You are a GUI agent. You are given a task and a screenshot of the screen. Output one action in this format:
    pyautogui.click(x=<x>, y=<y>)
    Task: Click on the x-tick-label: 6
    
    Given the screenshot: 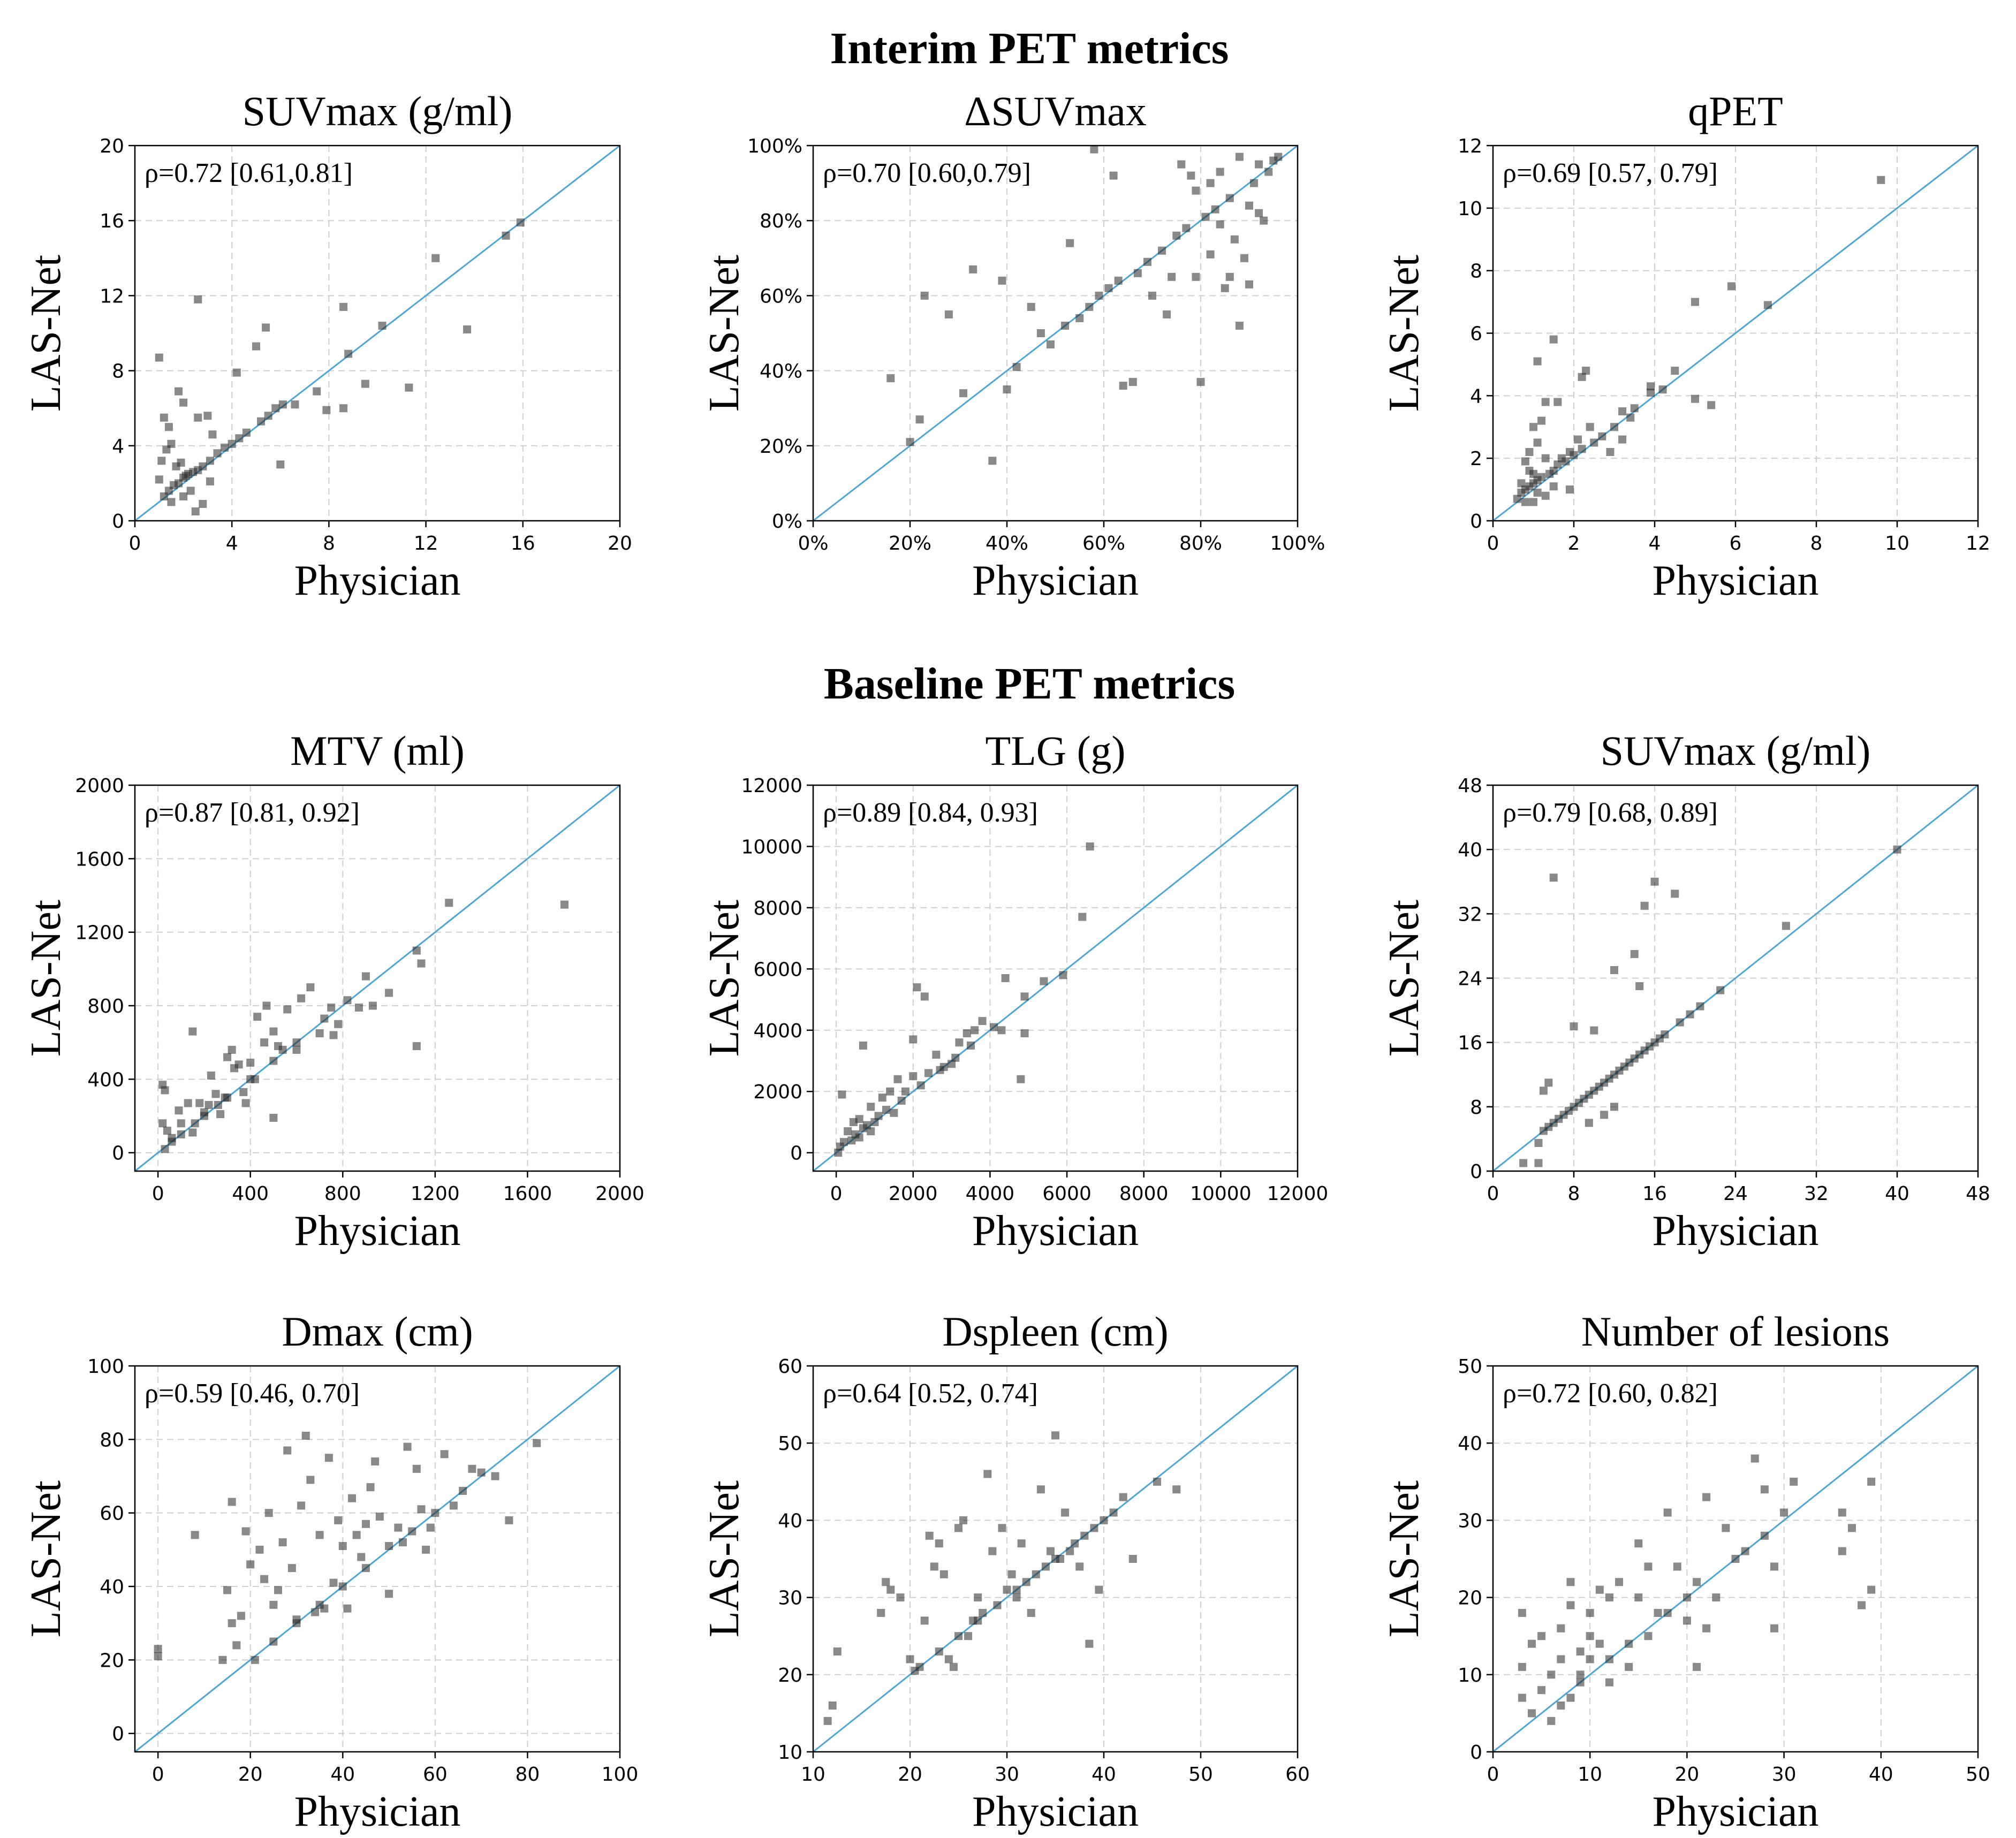 What is the action you would take?
    pyautogui.click(x=1736, y=544)
    